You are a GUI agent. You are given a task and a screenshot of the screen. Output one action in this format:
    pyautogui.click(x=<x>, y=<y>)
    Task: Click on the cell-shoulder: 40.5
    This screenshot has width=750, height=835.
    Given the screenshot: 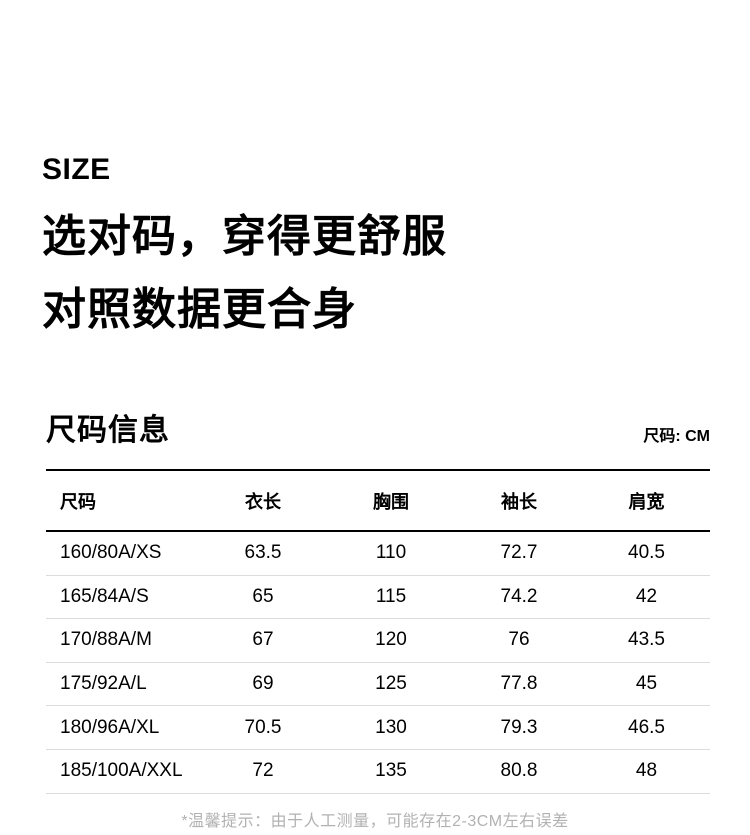 What is the action you would take?
    pyautogui.click(x=646, y=553)
    